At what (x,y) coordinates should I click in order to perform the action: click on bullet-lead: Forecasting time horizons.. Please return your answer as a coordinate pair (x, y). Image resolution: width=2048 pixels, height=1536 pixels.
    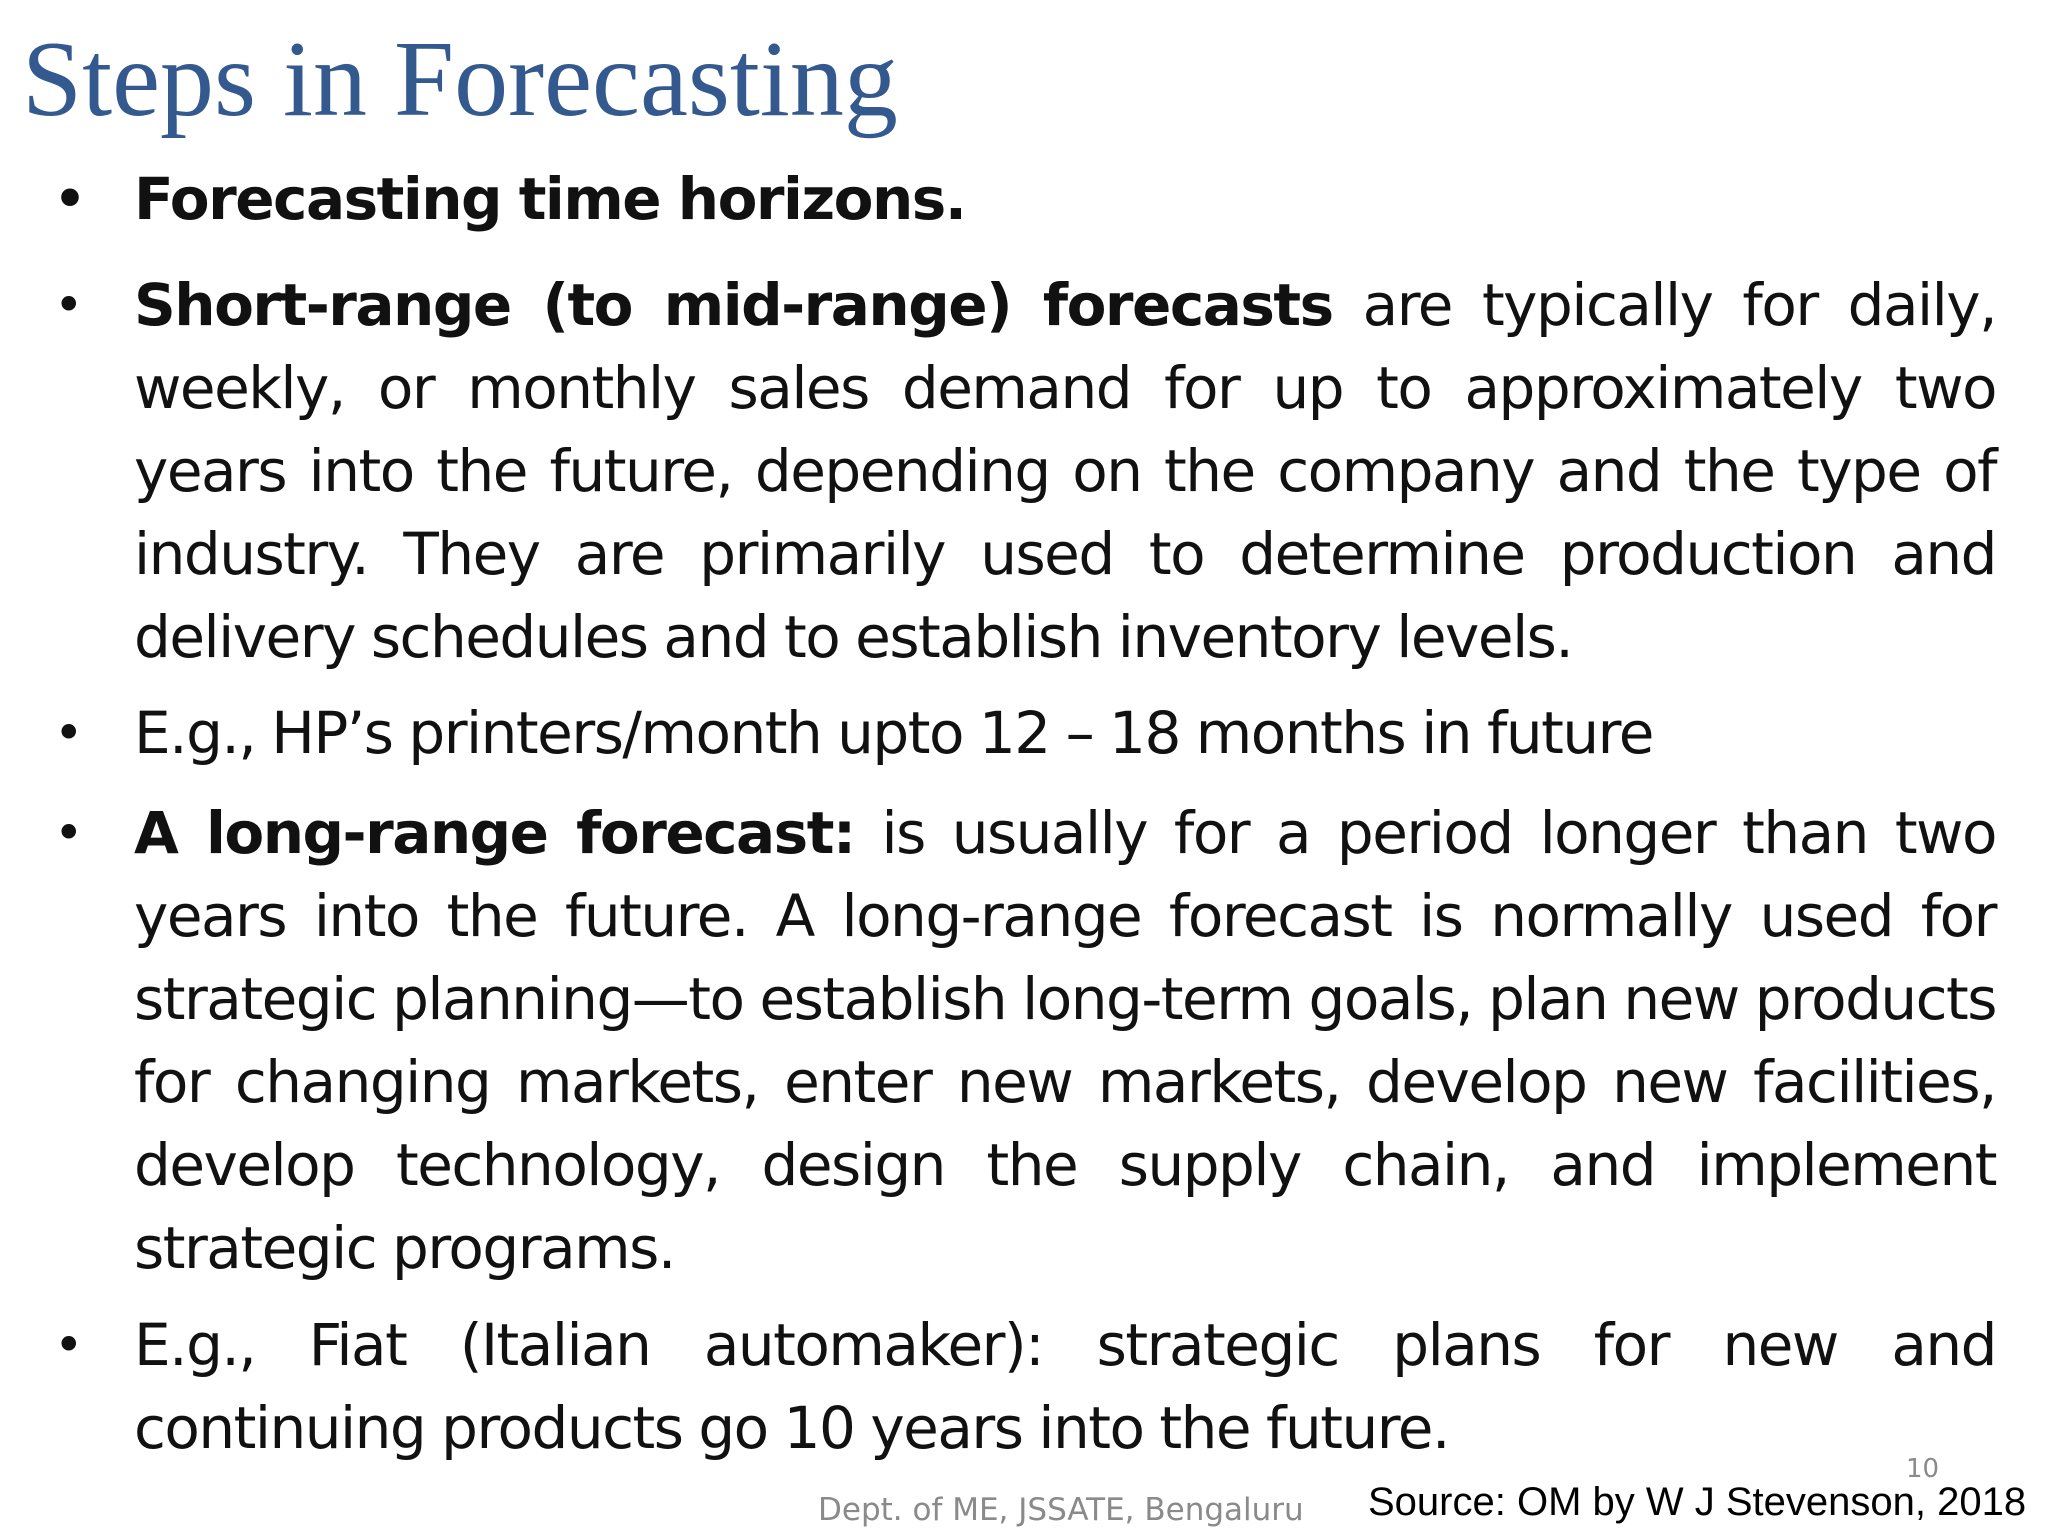
    Looking at the image, I should click on (550, 199).